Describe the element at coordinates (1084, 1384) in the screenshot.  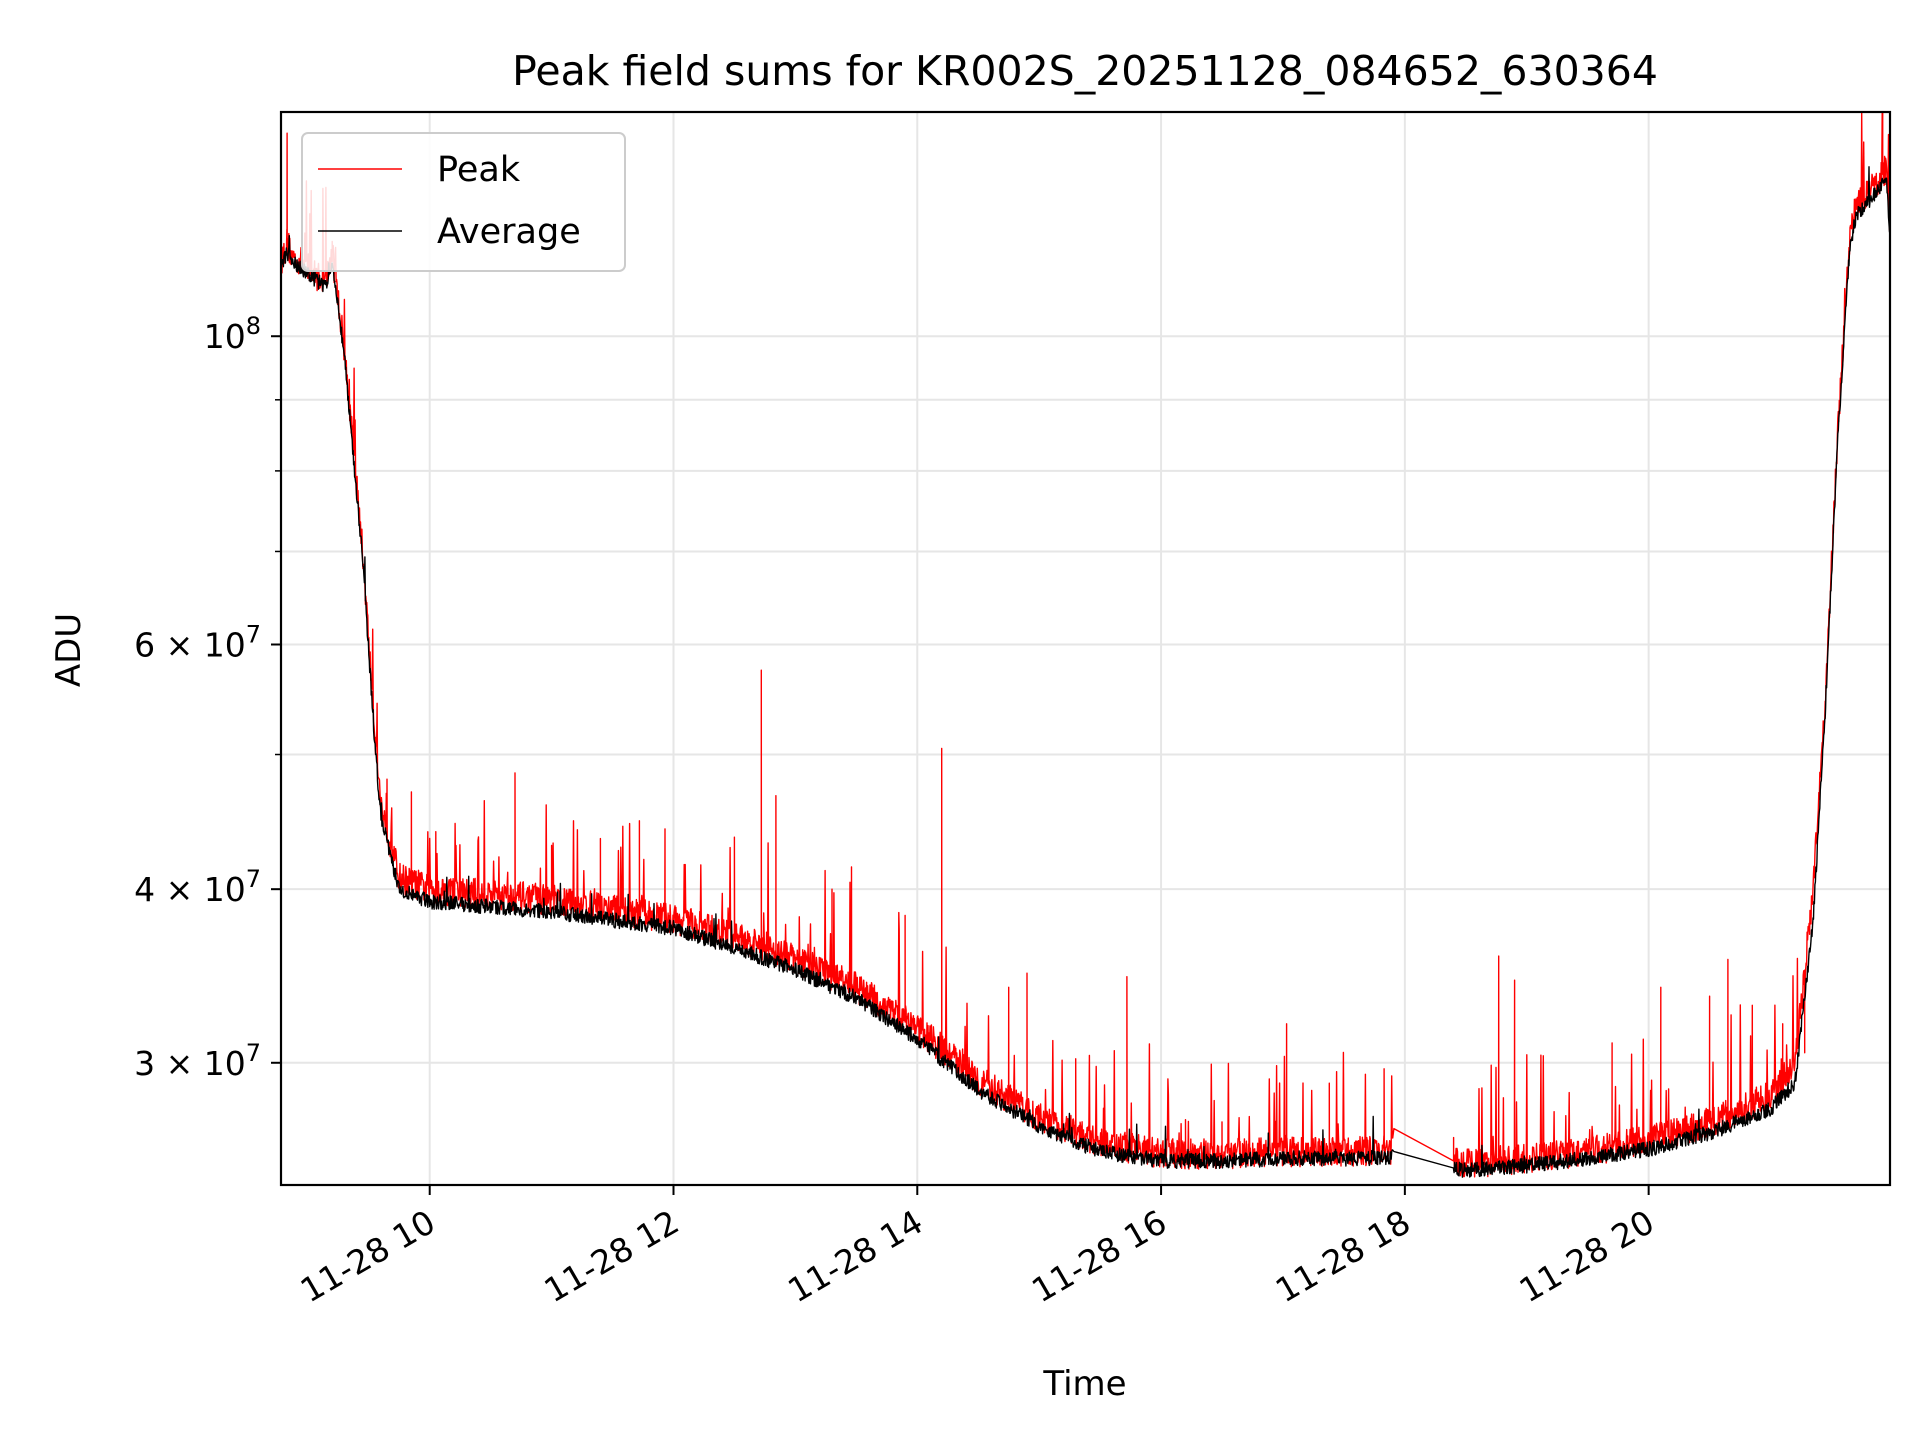
I see `x-axis-title: Time` at that location.